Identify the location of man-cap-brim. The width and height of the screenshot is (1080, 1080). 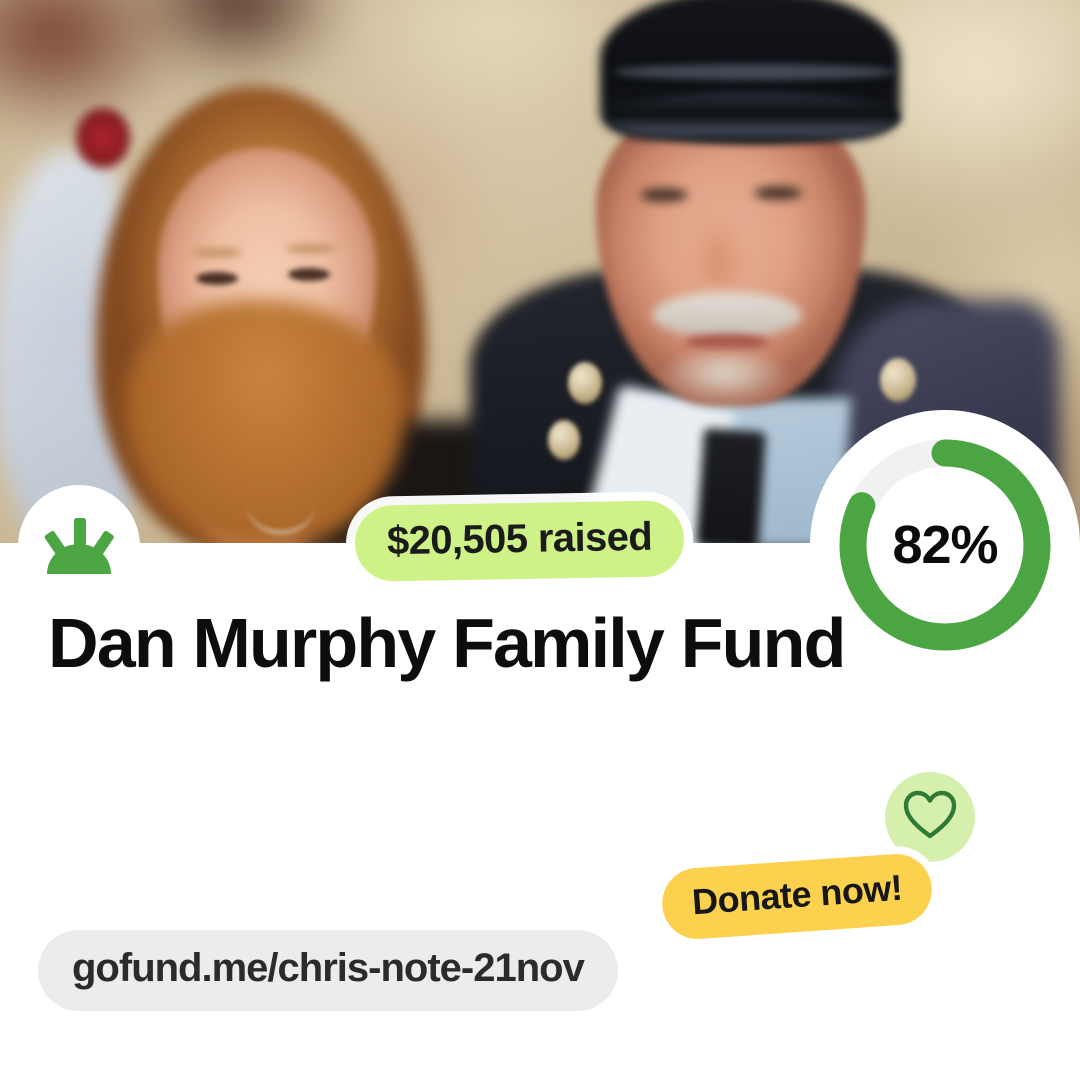
(754, 118).